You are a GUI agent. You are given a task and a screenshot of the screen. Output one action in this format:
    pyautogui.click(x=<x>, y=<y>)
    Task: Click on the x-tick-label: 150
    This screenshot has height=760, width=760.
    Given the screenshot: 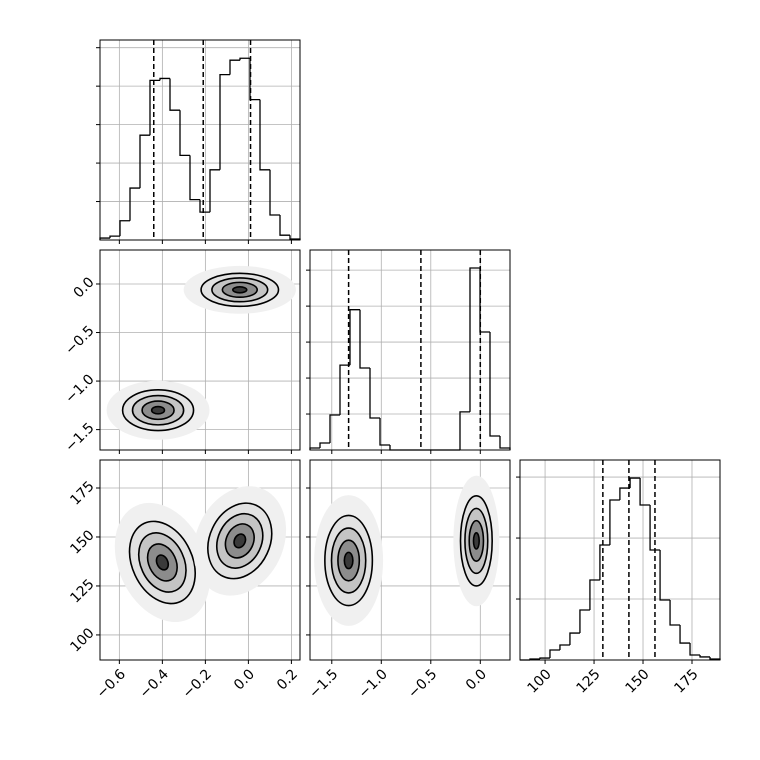 What is the action you would take?
    pyautogui.click(x=637, y=681)
    